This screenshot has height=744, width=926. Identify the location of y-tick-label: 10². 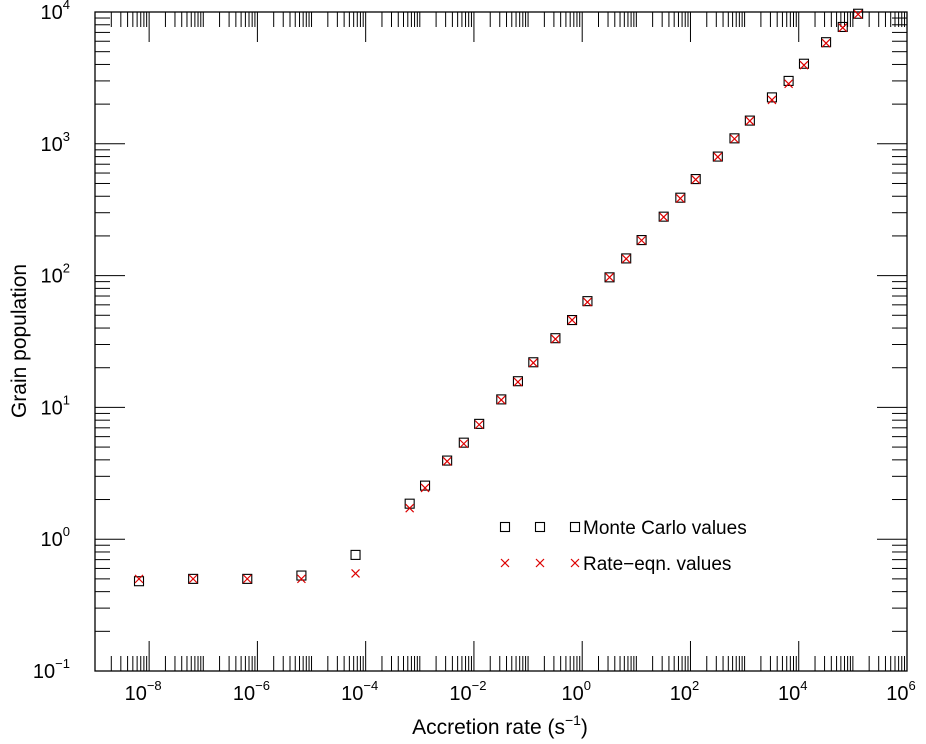
(55, 274).